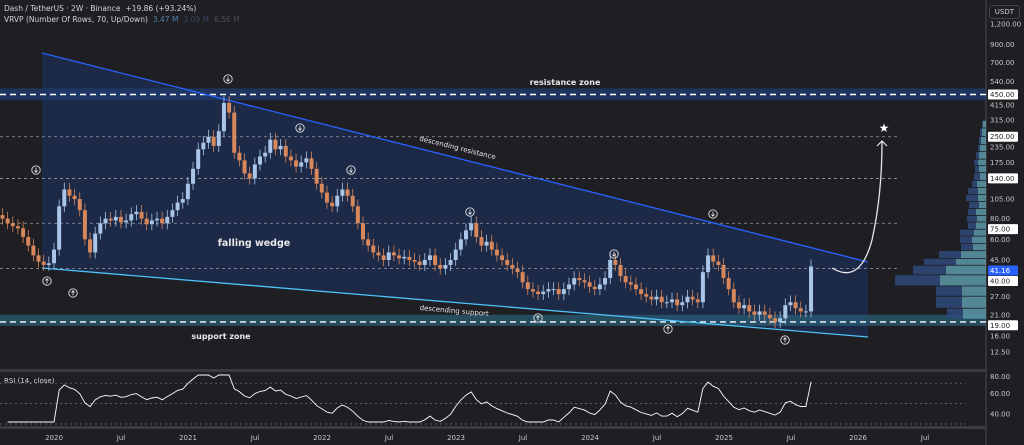 The image size is (1024, 445). I want to click on time-axis-separator, so click(493, 427).